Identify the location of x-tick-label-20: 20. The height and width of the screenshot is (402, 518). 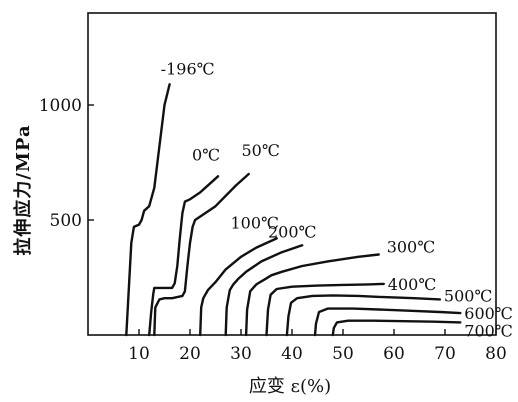
(190, 354).